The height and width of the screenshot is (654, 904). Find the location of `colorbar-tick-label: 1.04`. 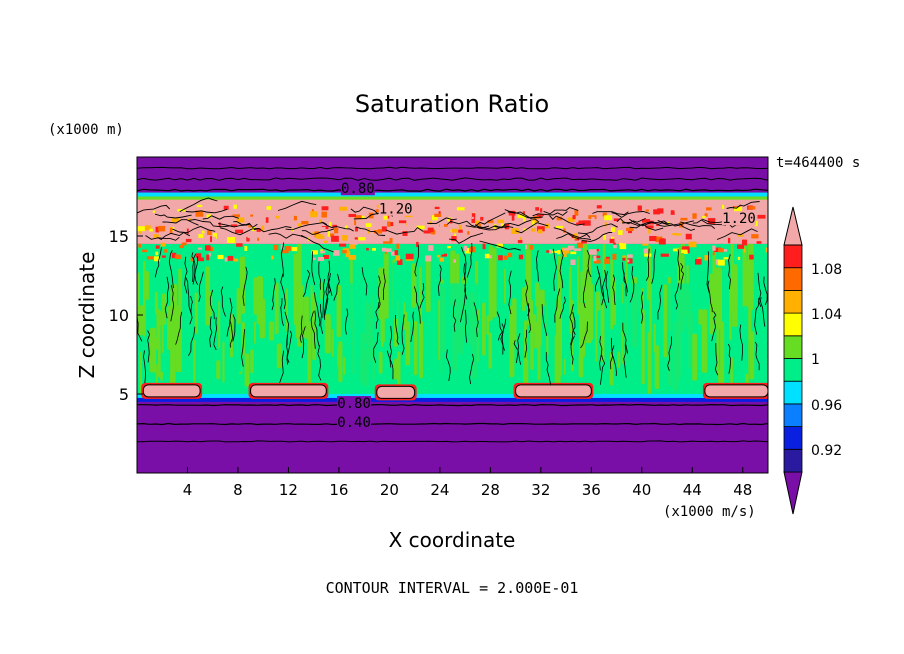

colorbar-tick-label: 1.04 is located at coordinates (826, 315).